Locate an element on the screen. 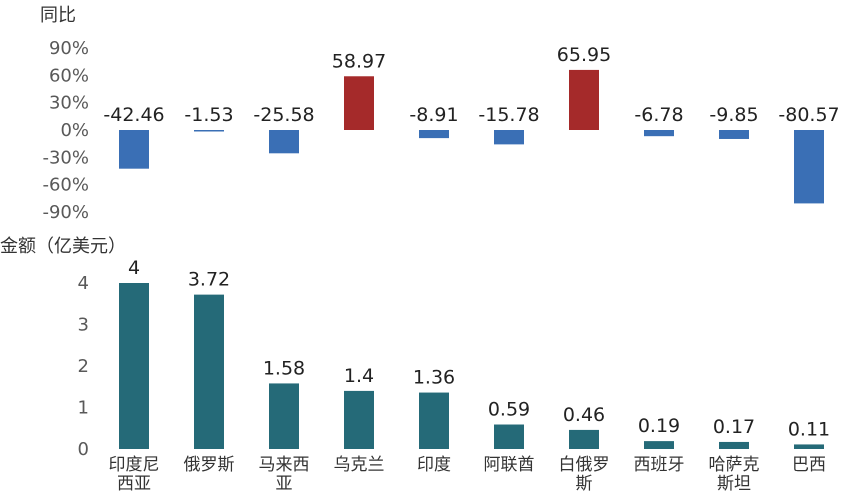 The image size is (848, 493). category-label: 马来西 is located at coordinates (284, 465).